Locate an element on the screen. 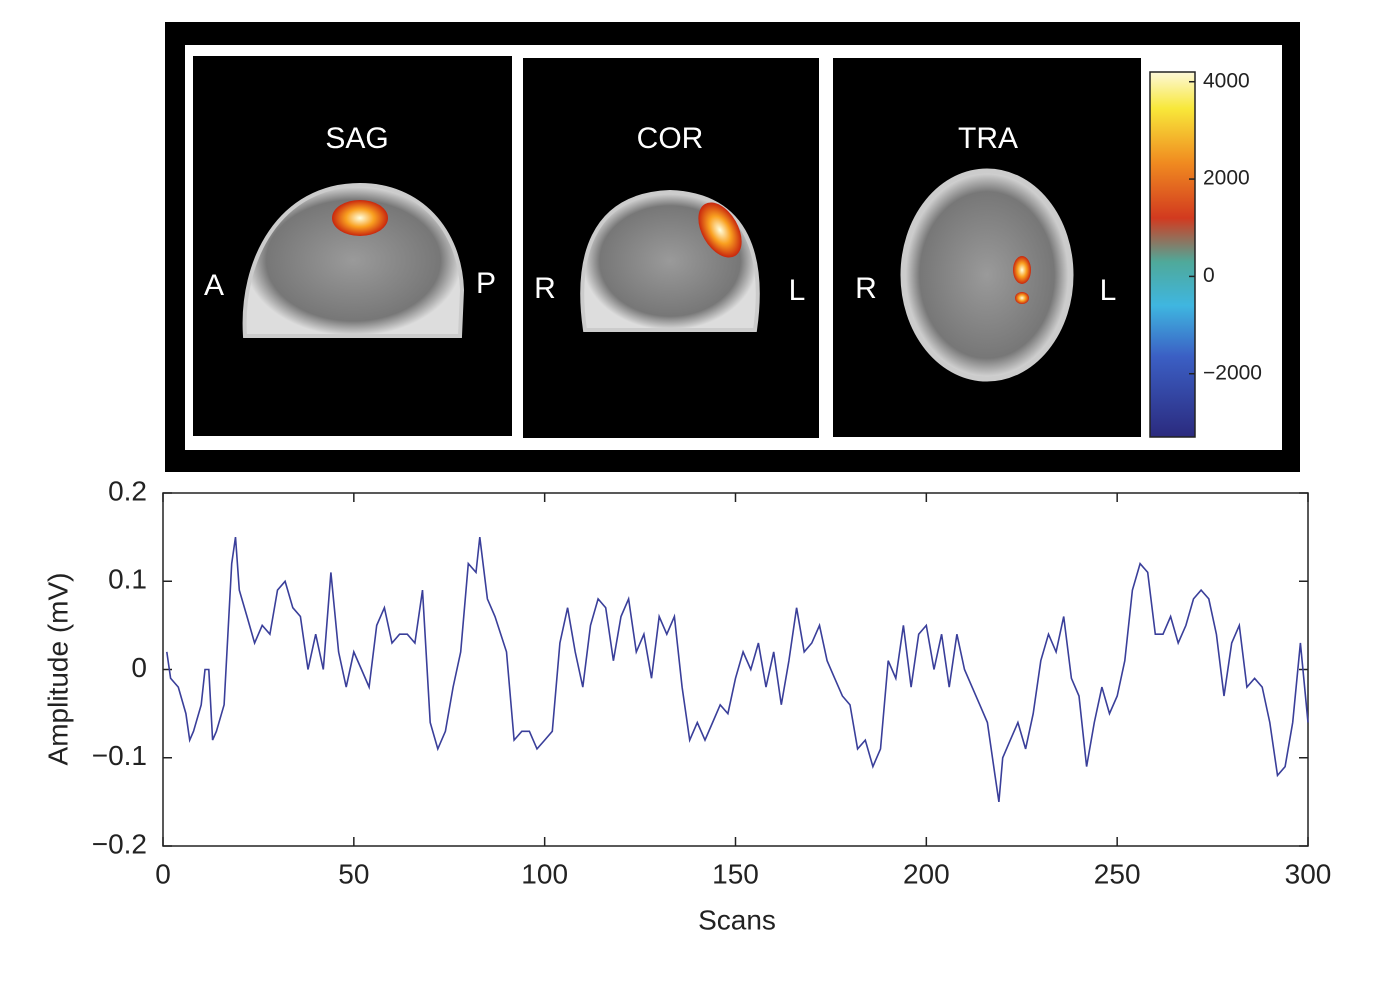 Image resolution: width=1375 pixels, height=982 pixels. y-tick-label: −0.2 is located at coordinates (119, 843).